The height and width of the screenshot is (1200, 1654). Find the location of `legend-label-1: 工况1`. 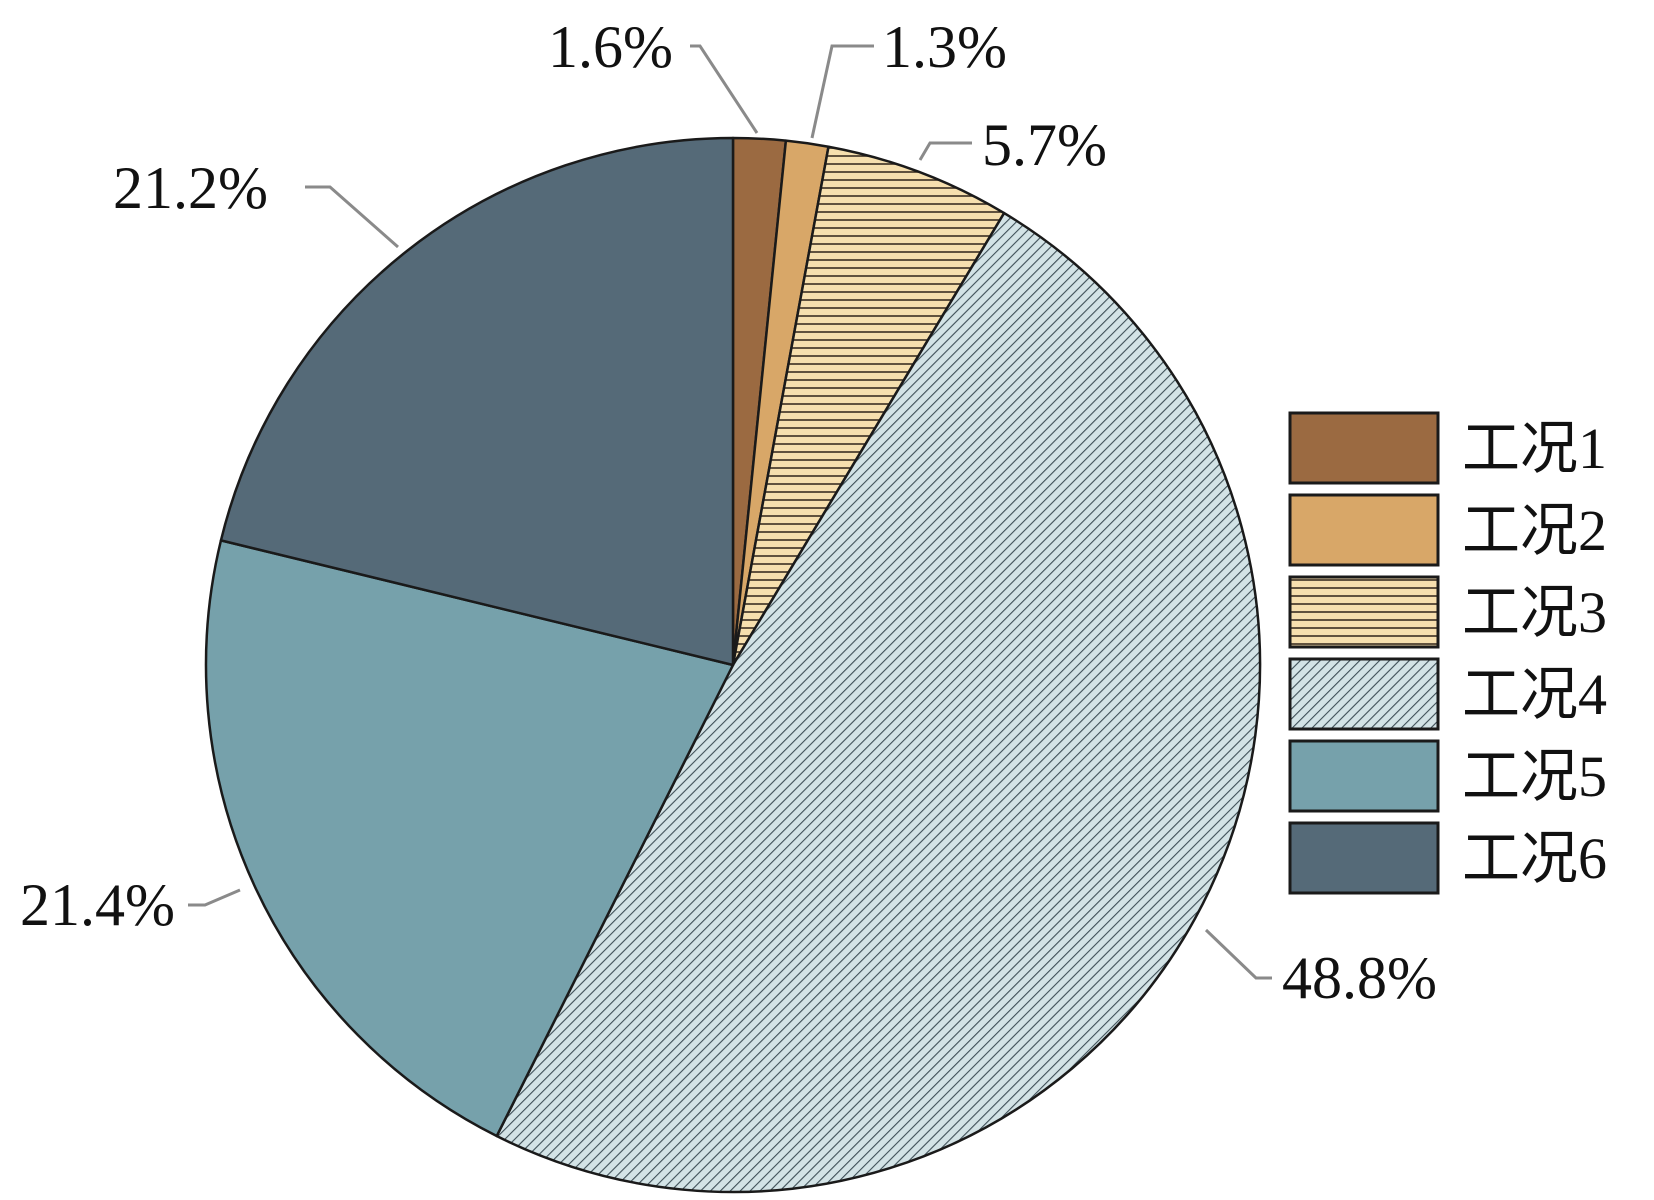

legend-label-1: 工况1 is located at coordinates (1534, 448).